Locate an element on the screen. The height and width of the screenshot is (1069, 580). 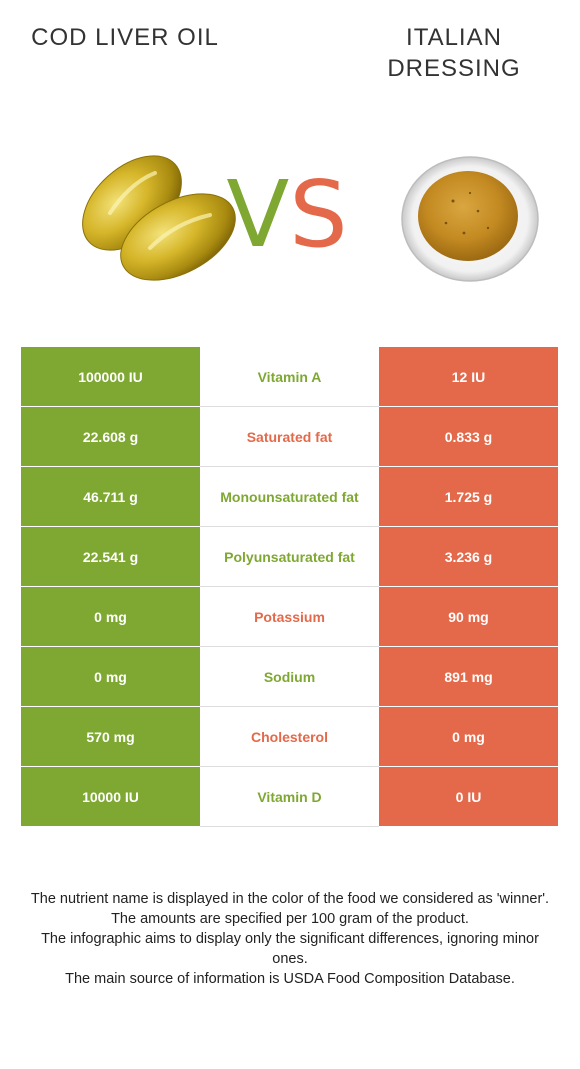
right-food-value: 0.833 g is located at coordinates (468, 436).